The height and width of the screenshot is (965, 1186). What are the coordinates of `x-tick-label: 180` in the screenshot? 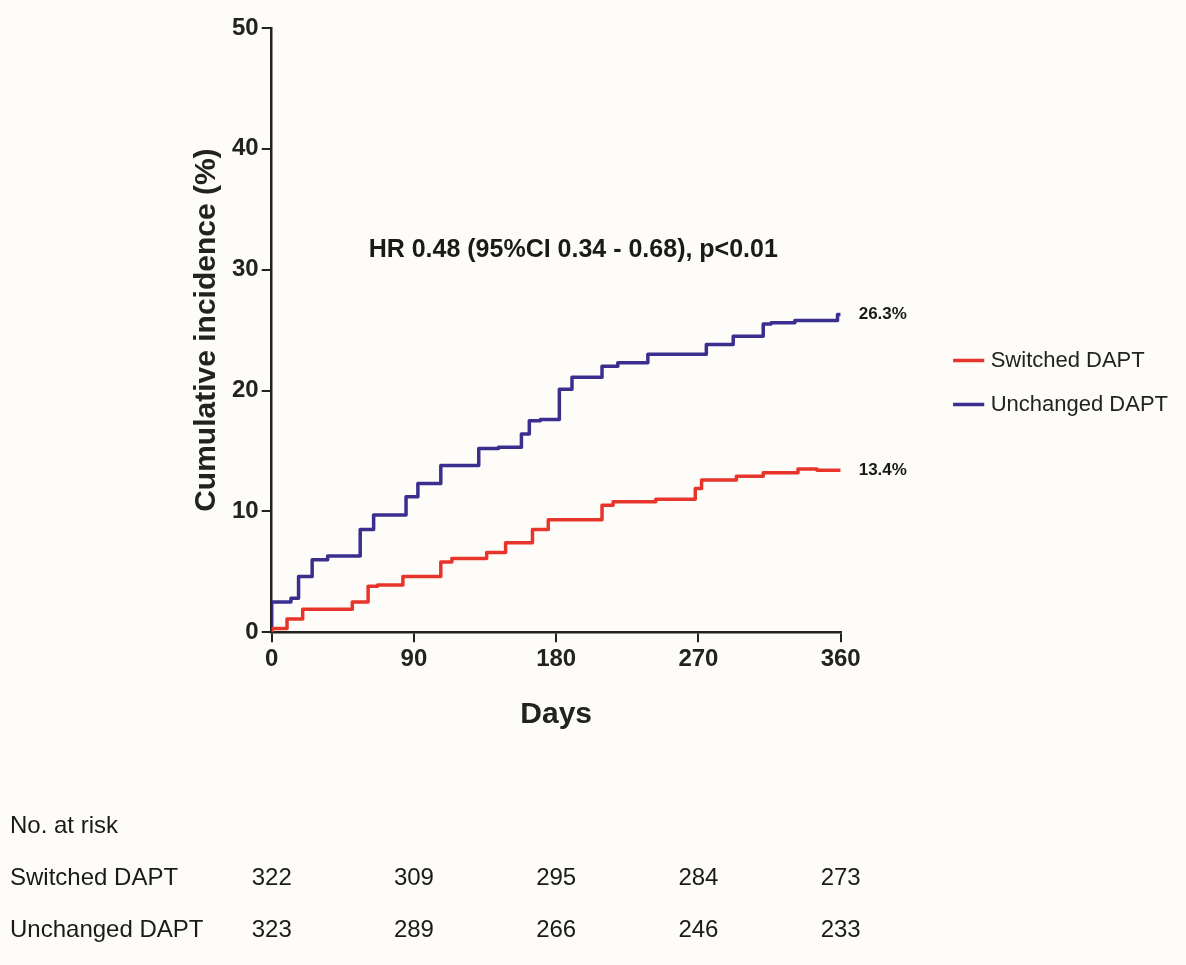 It's located at (556, 658).